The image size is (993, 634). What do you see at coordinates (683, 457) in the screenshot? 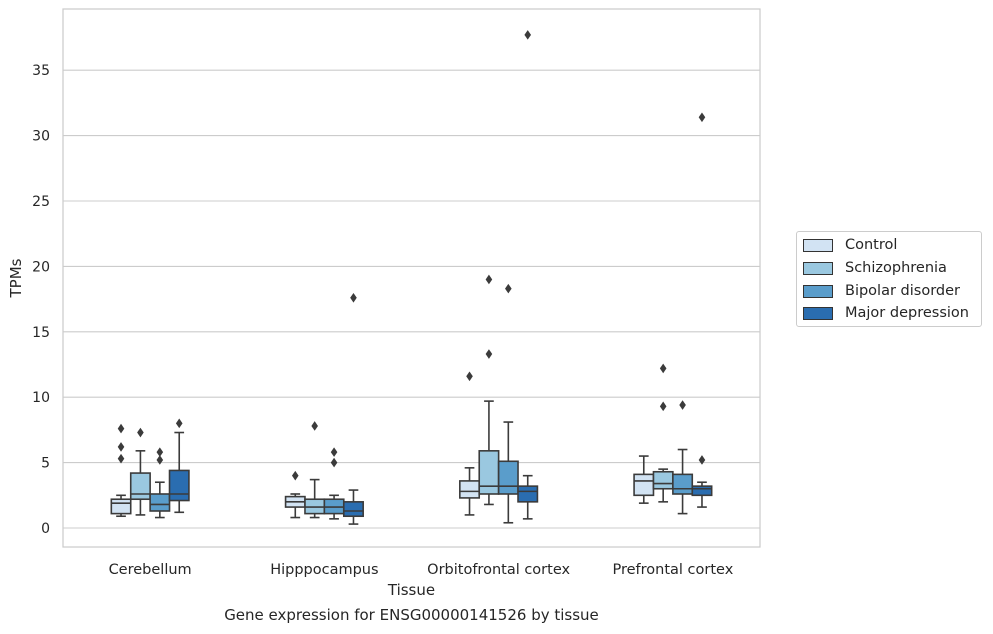
I see `box-bipolar-disorder-prefrontal-cortex` at bounding box center [683, 457].